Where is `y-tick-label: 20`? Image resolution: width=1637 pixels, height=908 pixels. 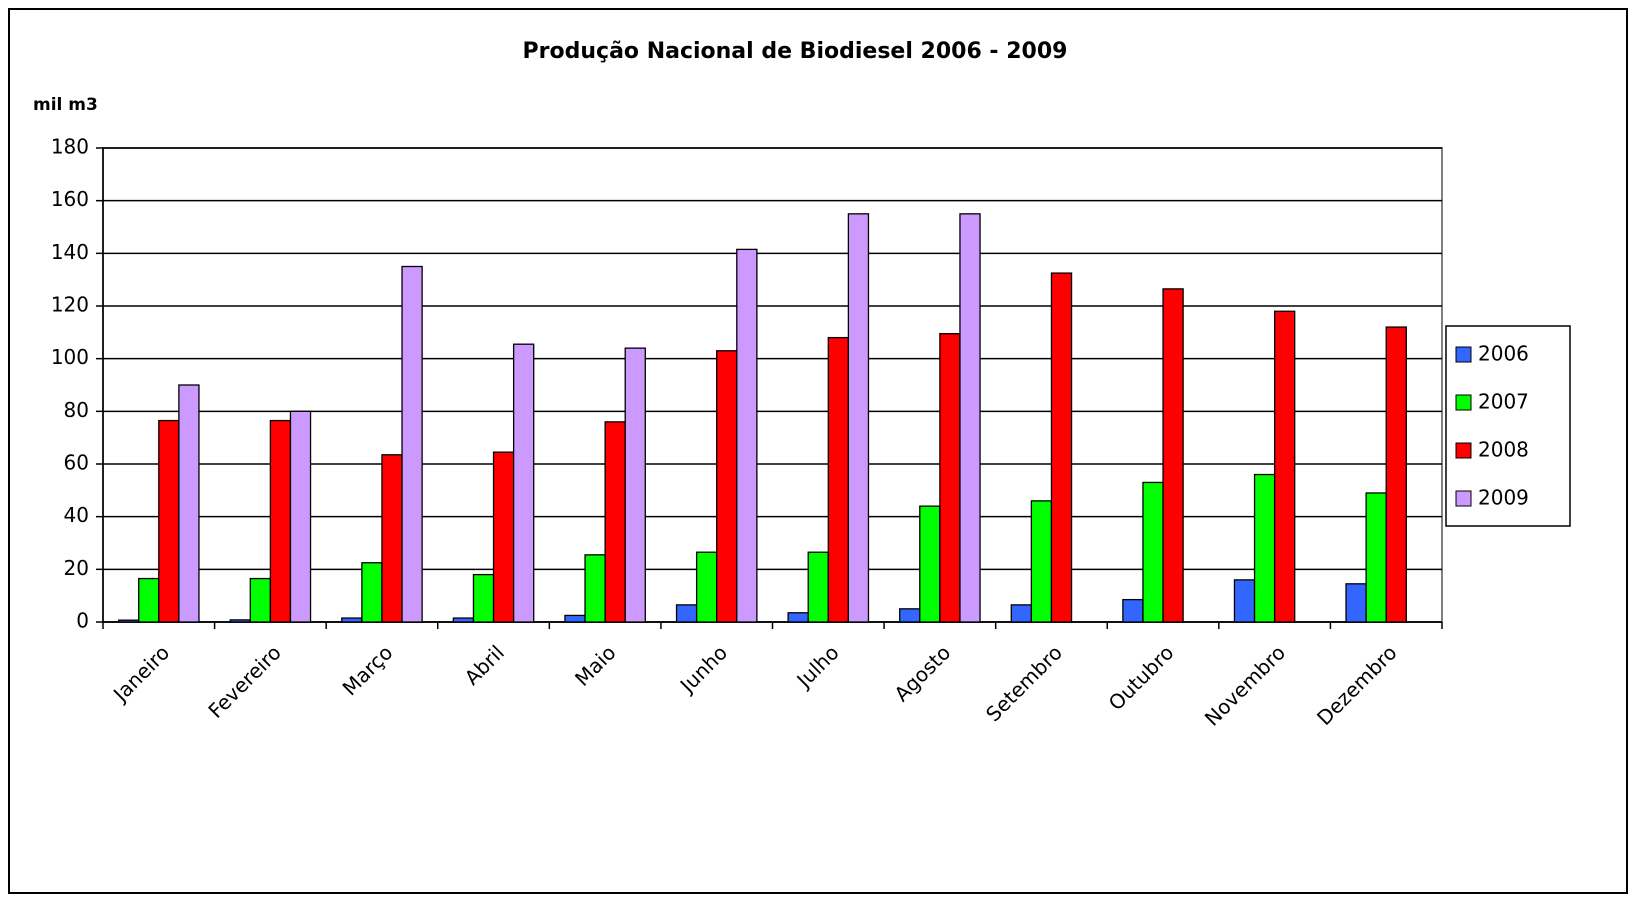 y-tick-label: 20 is located at coordinates (76, 568).